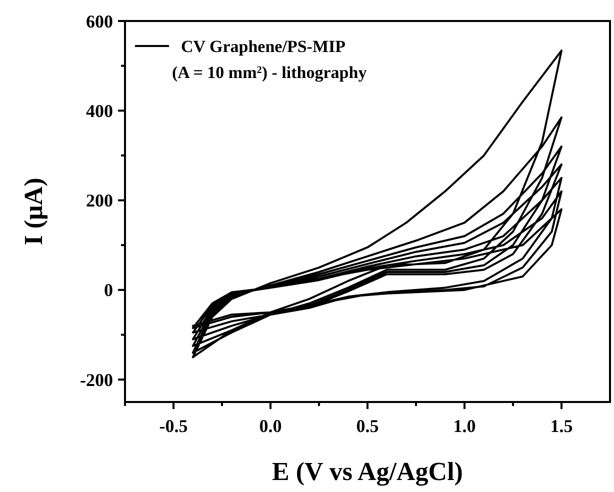  What do you see at coordinates (270, 426) in the screenshot?
I see `x-tick-label: 0.0` at bounding box center [270, 426].